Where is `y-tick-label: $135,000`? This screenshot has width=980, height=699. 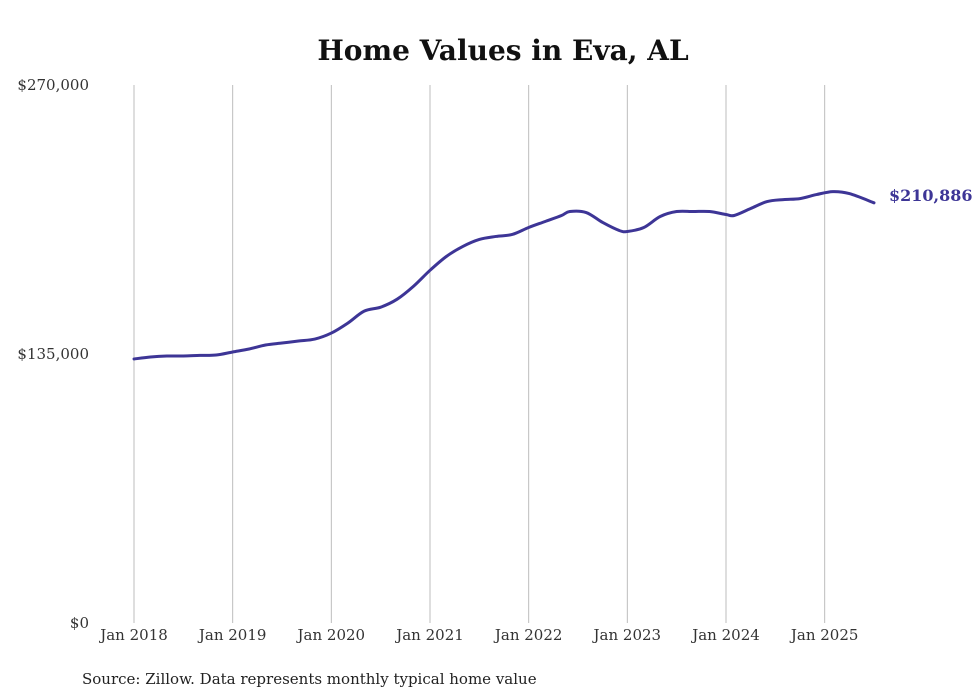 y-tick-label: $135,000 is located at coordinates (53, 354).